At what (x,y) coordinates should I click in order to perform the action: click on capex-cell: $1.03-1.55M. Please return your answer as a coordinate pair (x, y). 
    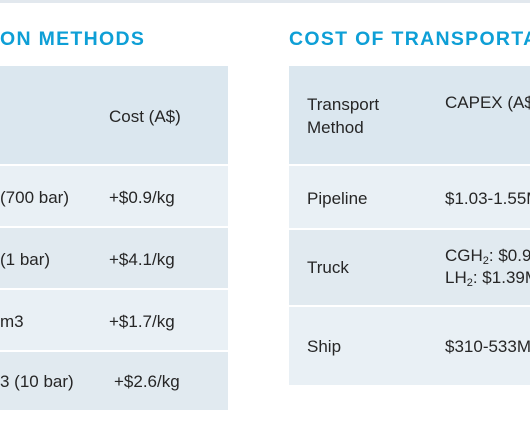
    Looking at the image, I should click on (487, 198).